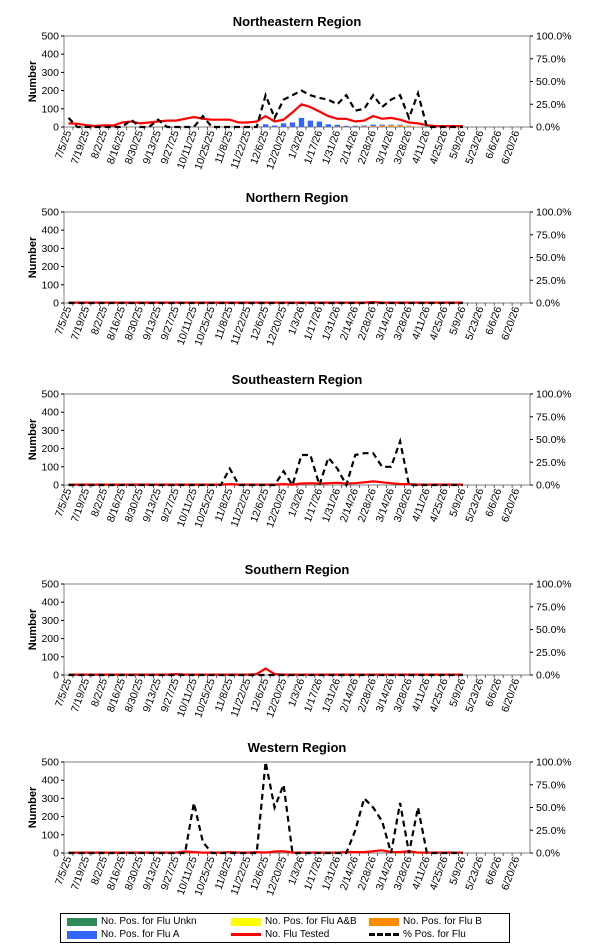 This screenshot has height=946, width=602. I want to click on legend-swatch-flu-unkn, so click(82, 921).